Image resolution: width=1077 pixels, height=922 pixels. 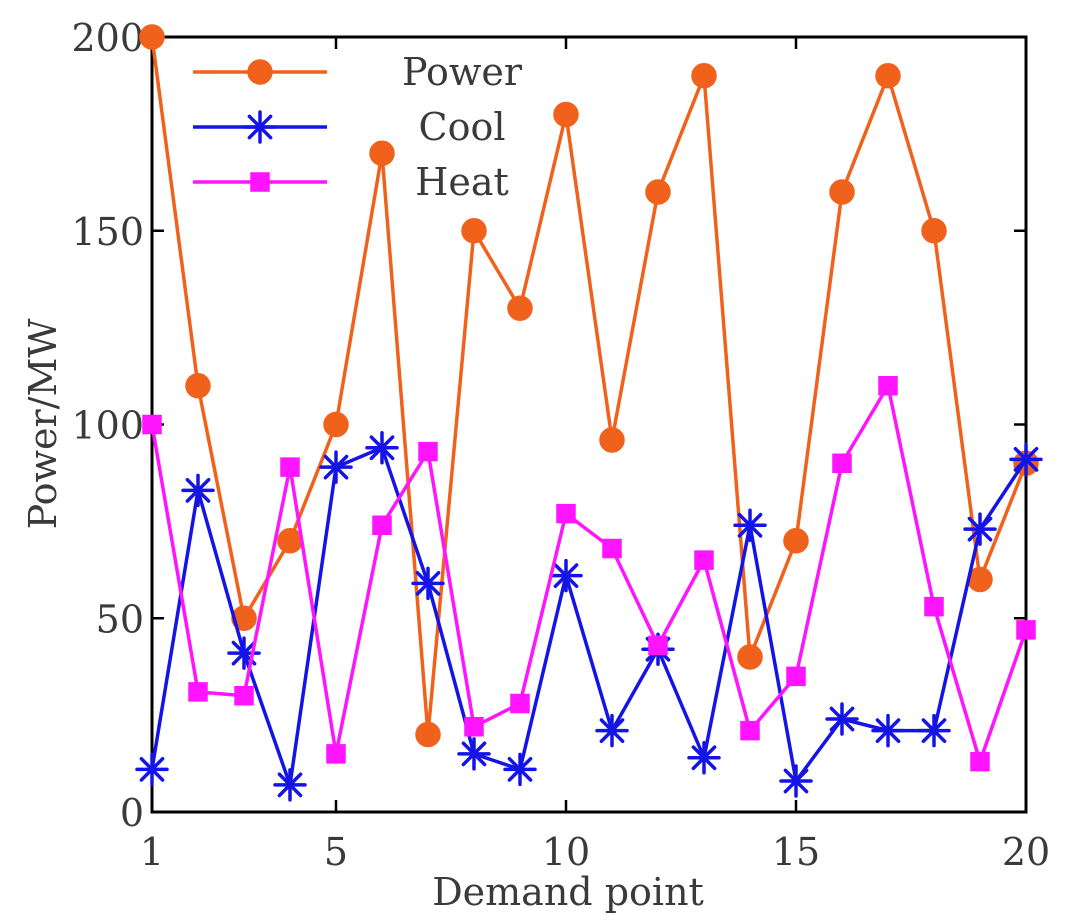 What do you see at coordinates (566, 852) in the screenshot?
I see `x-tick-label: 10` at bounding box center [566, 852].